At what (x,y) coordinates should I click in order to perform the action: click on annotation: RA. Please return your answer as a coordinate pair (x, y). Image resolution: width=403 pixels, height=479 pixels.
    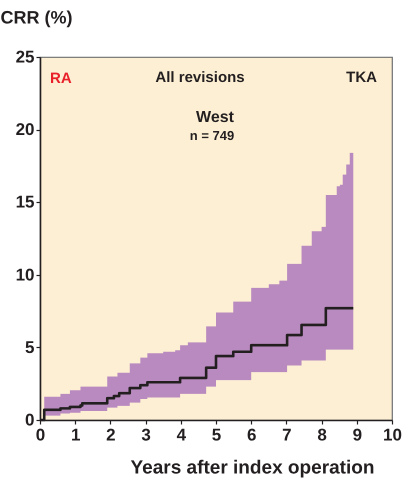
    Looking at the image, I should click on (61, 78).